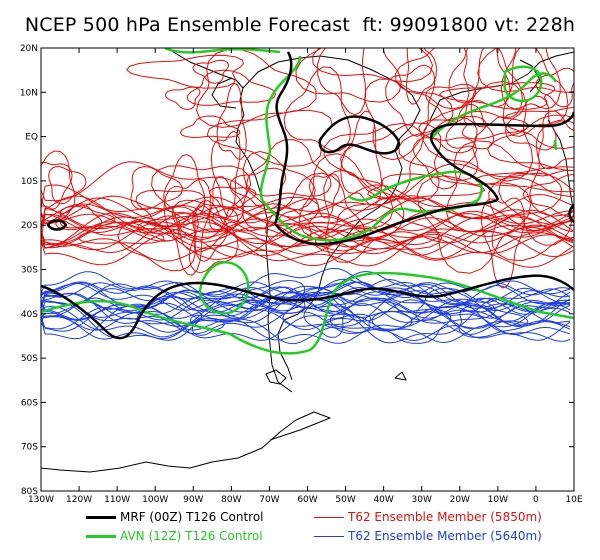 The width and height of the screenshot is (600, 560). What do you see at coordinates (269, 500) in the screenshot?
I see `lon-label: 70W` at bounding box center [269, 500].